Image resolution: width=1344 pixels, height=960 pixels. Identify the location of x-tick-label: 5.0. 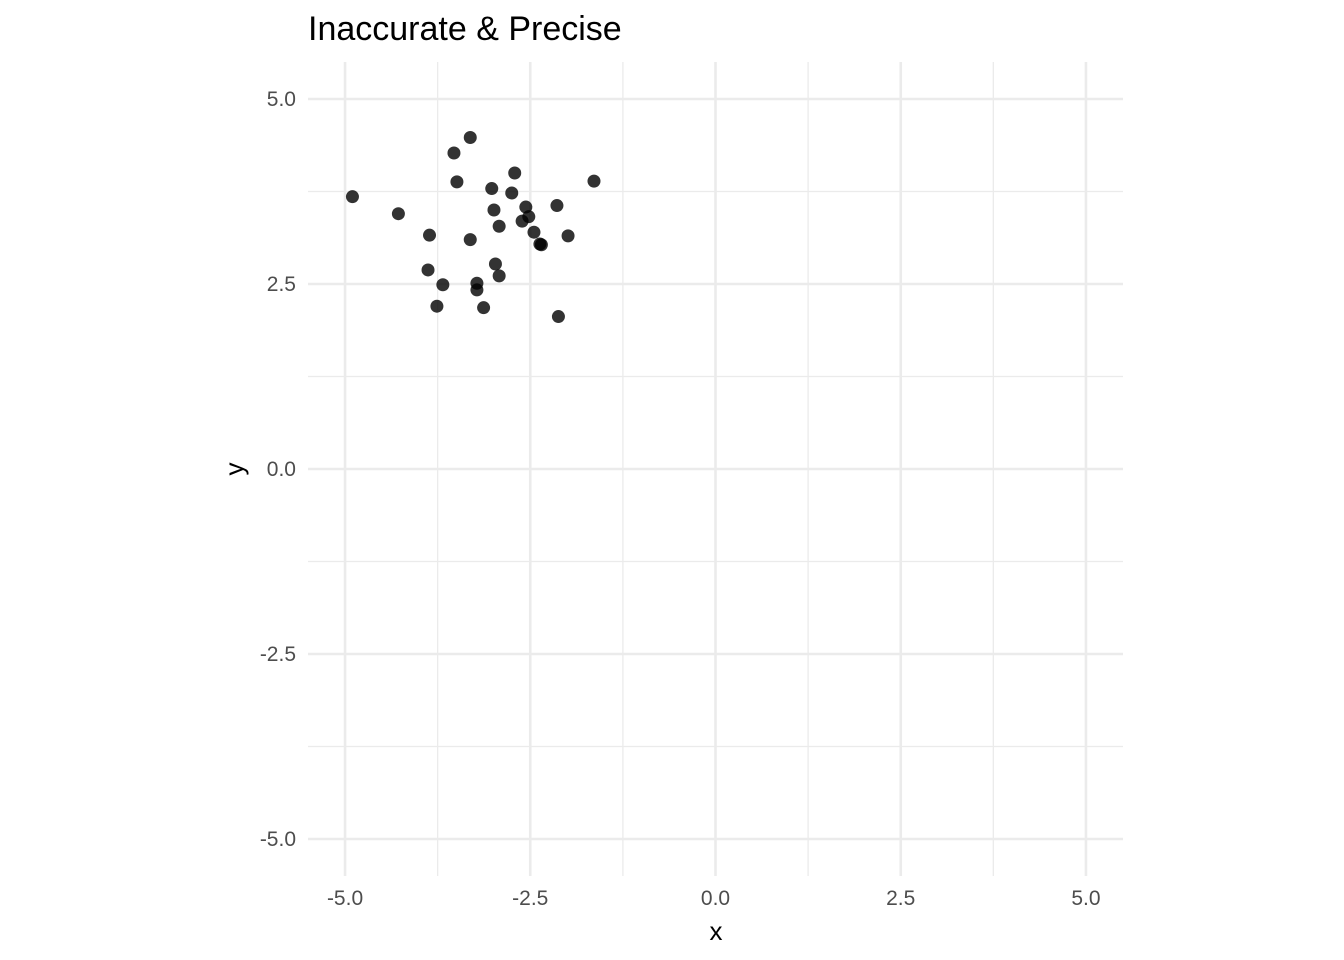
(1085, 898).